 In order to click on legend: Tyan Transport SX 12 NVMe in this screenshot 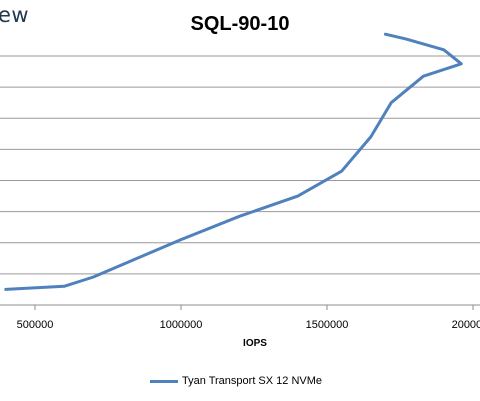, I will do `click(236, 381)`.